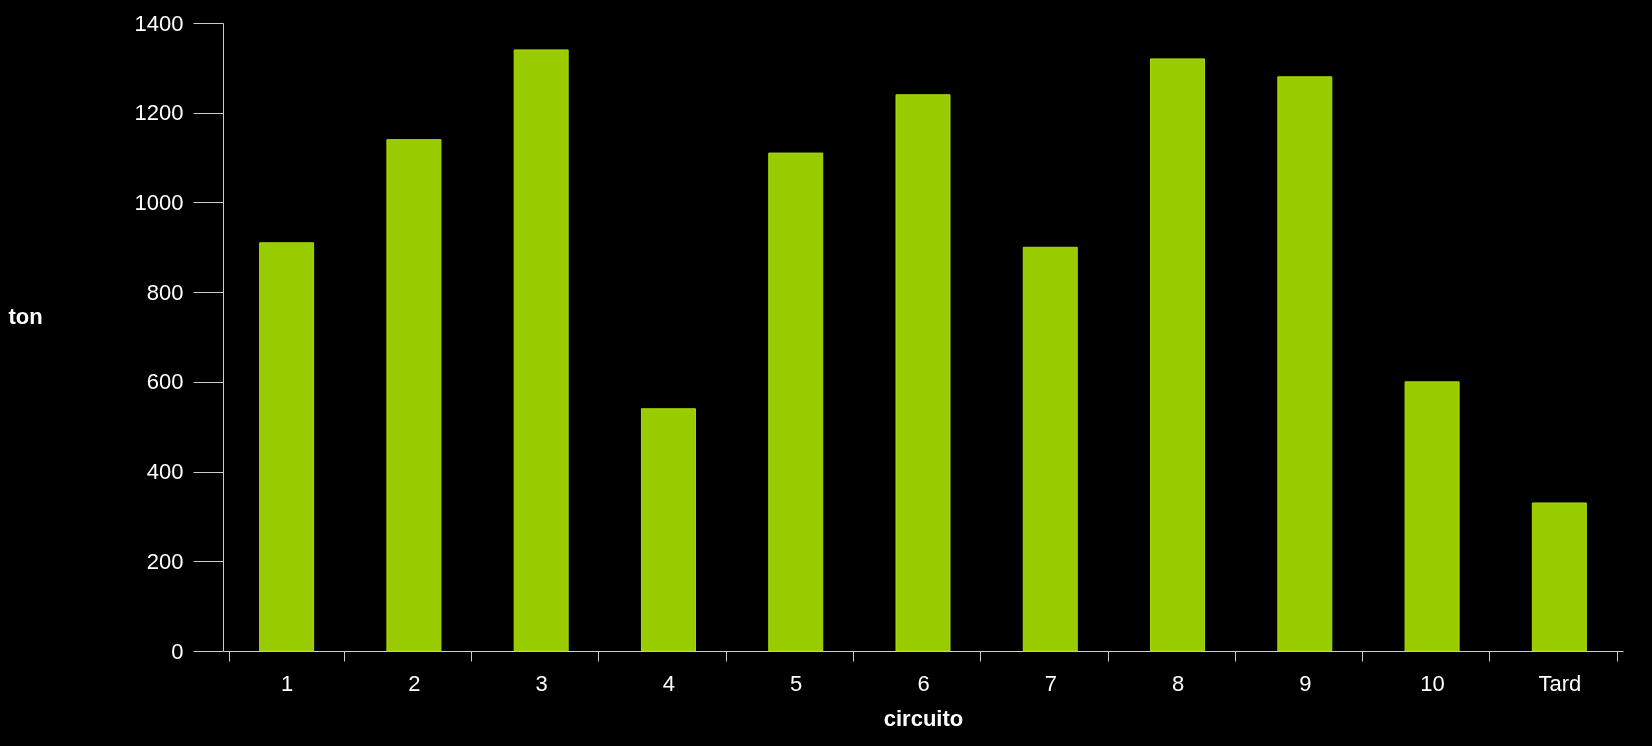 The width and height of the screenshot is (1652, 746). Describe the element at coordinates (923, 683) in the screenshot. I see `x-tick-label: 6` at that location.